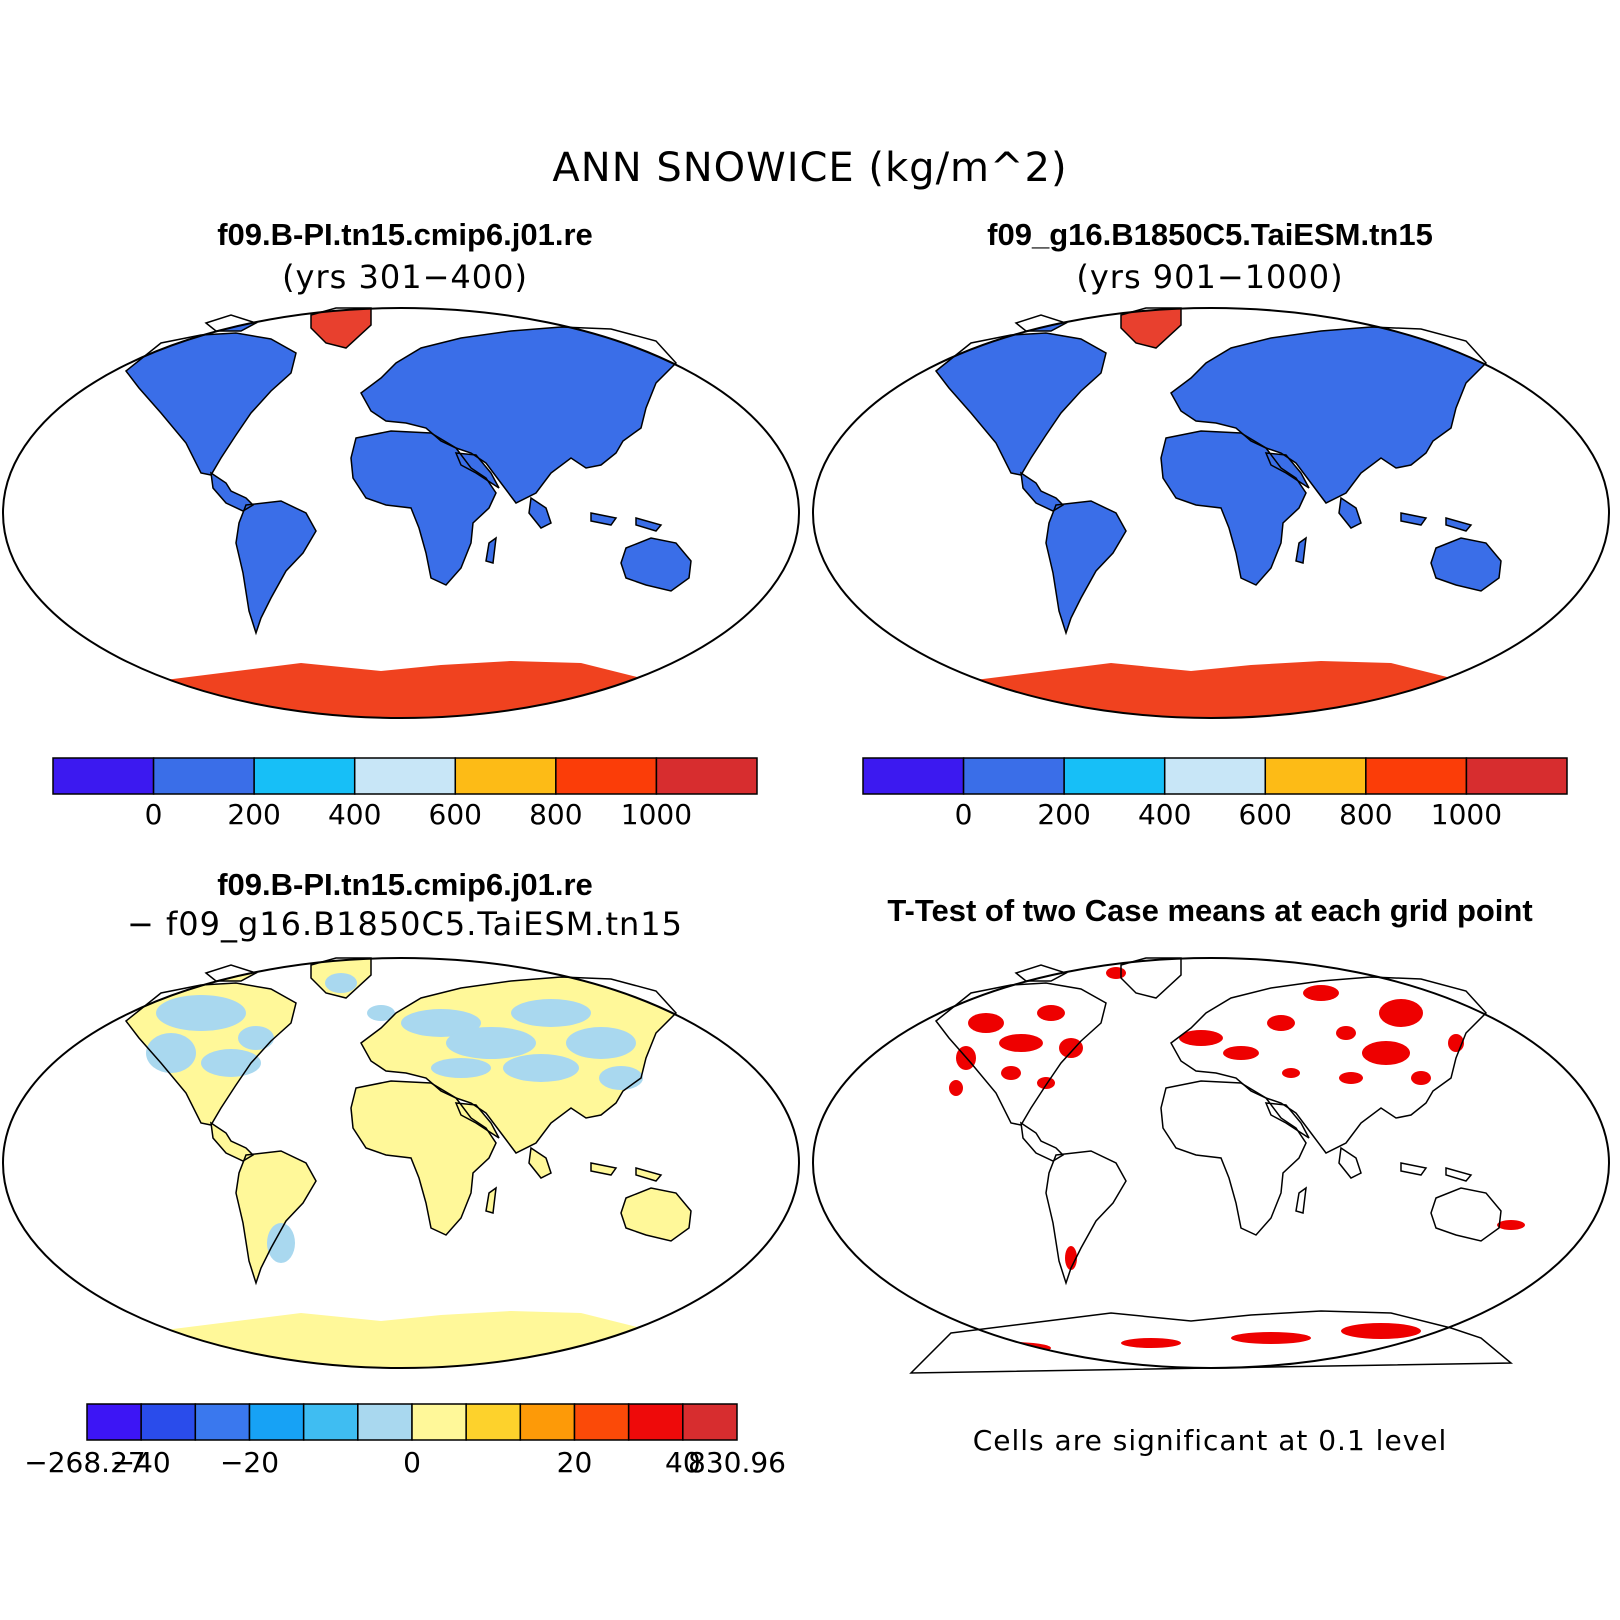 The width and height of the screenshot is (1620, 1620). Describe the element at coordinates (810, 168) in the screenshot. I see `figure-title: ANN SNOWICE (kg/m^2)` at that location.